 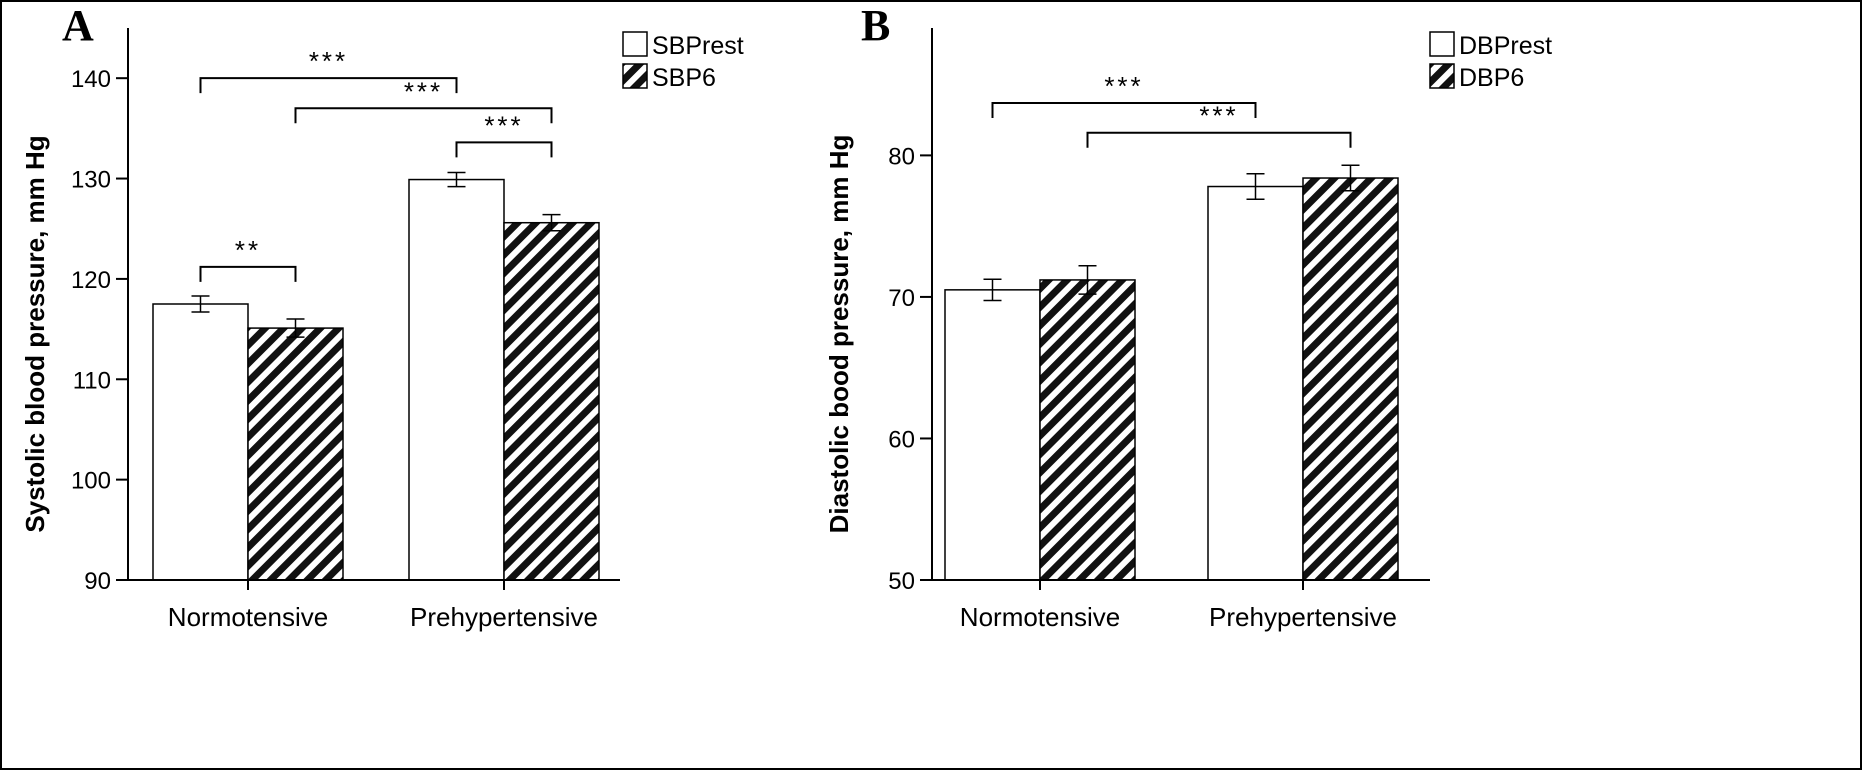 What do you see at coordinates (91, 180) in the screenshot?
I see `y-tick-label: 130` at bounding box center [91, 180].